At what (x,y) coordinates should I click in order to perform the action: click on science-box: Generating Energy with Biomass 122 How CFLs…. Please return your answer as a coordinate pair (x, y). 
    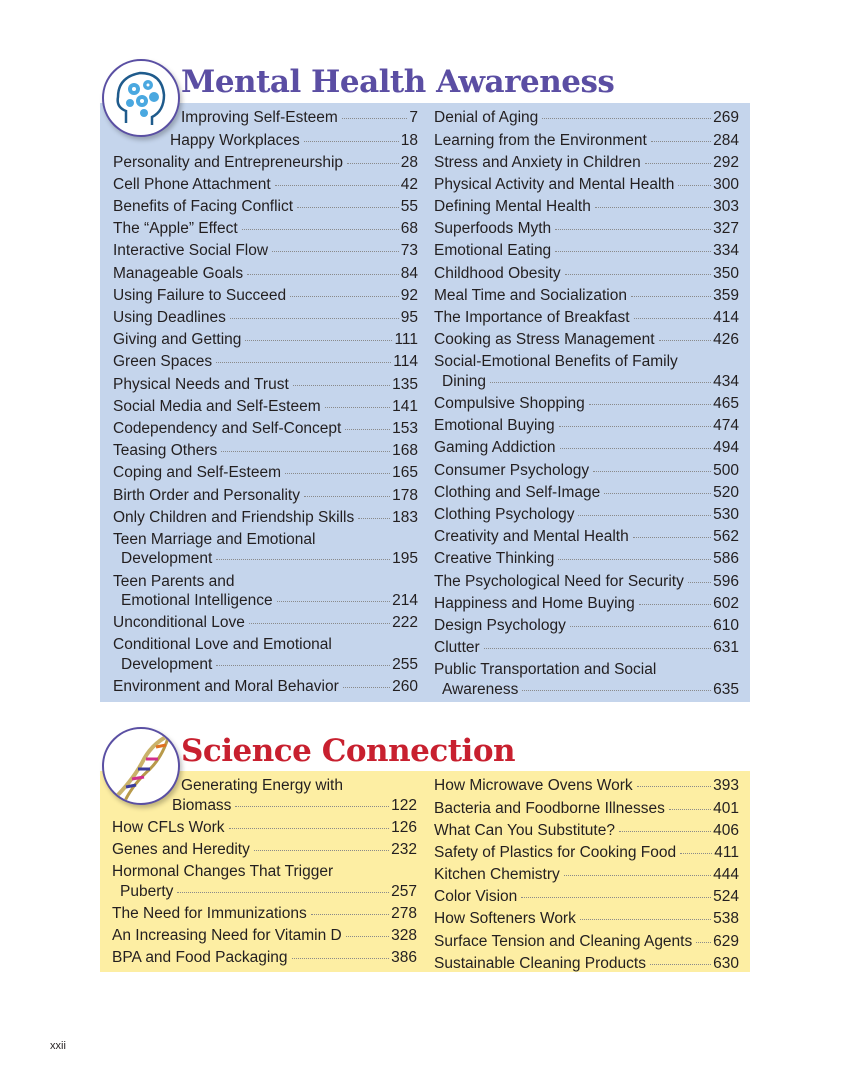
    Looking at the image, I should click on (425, 871).